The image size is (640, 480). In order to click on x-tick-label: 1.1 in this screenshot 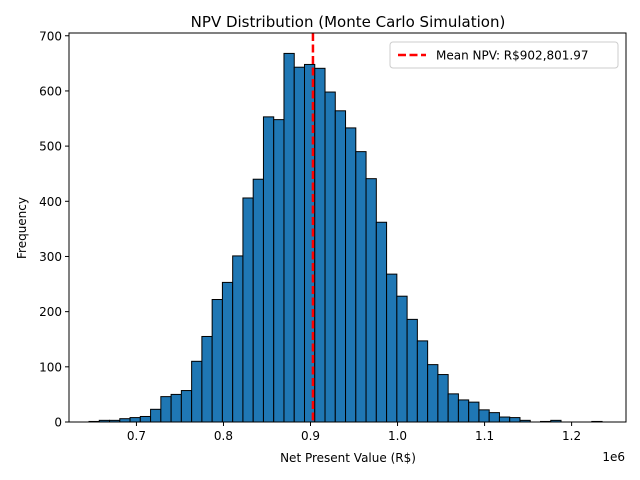, I will do `click(484, 436)`.